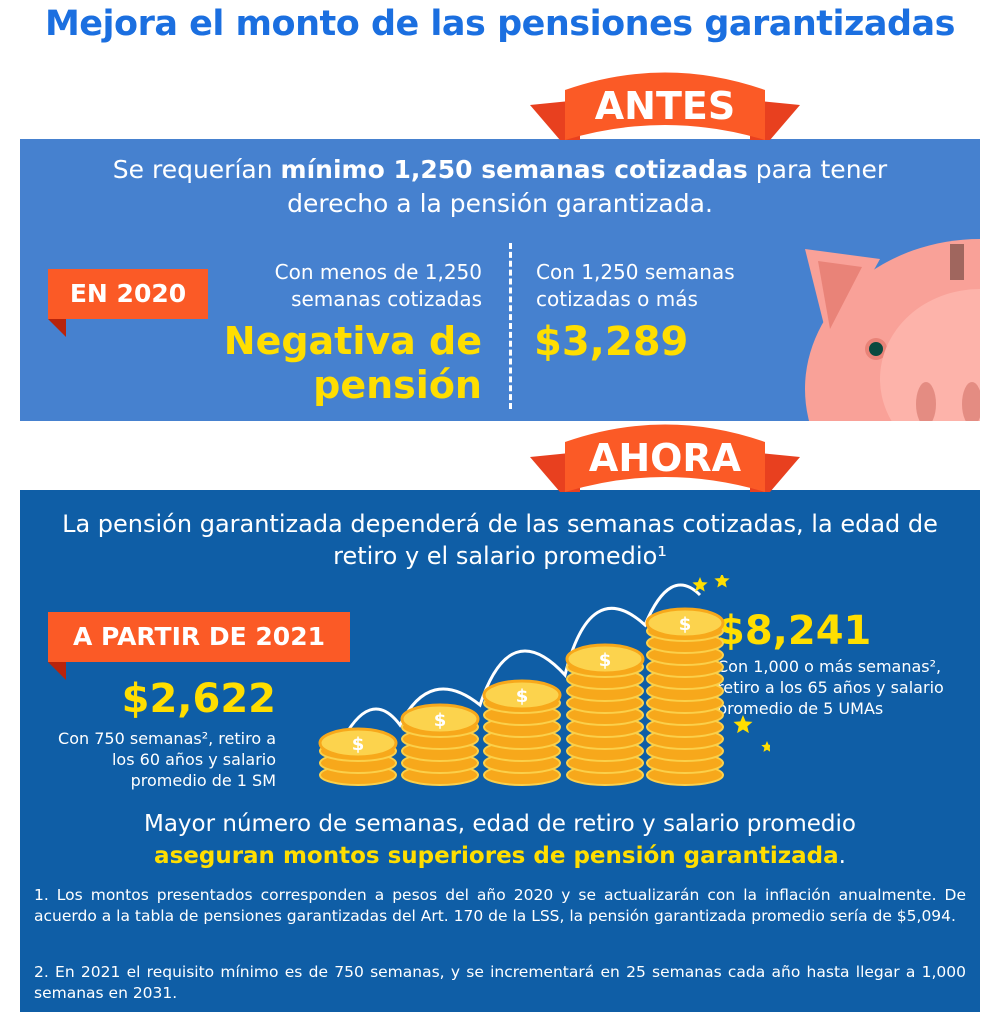  What do you see at coordinates (665, 462) in the screenshot?
I see `ahora-ribbon: AHORA` at bounding box center [665, 462].